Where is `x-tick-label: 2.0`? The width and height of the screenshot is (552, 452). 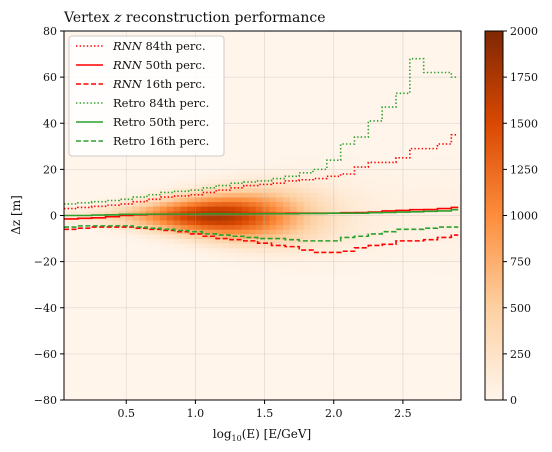
x-tick-label: 2.0 is located at coordinates (334, 413).